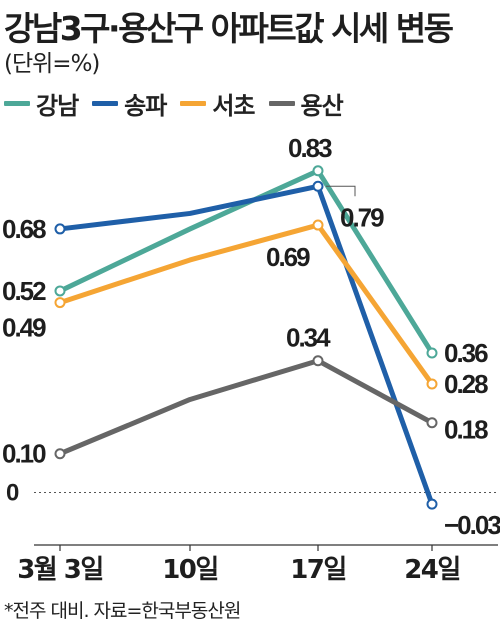 This screenshot has height=630, width=500. What do you see at coordinates (472, 525) in the screenshot?
I see `data-label: −0.03` at bounding box center [472, 525].